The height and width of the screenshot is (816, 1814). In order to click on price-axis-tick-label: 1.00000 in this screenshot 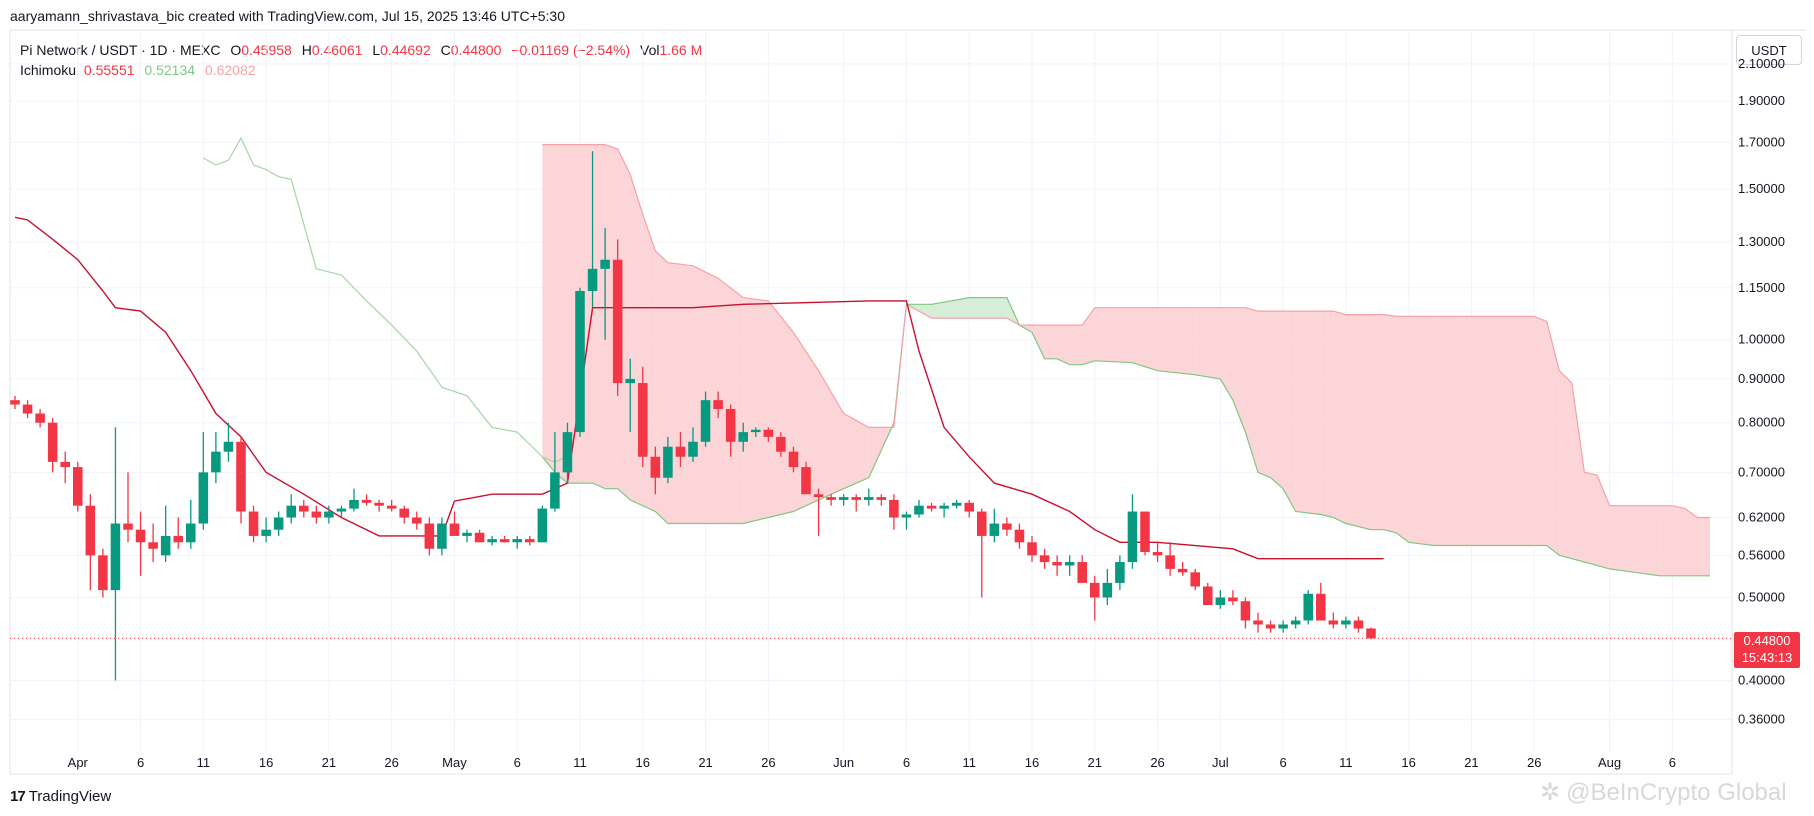, I will do `click(1761, 339)`.